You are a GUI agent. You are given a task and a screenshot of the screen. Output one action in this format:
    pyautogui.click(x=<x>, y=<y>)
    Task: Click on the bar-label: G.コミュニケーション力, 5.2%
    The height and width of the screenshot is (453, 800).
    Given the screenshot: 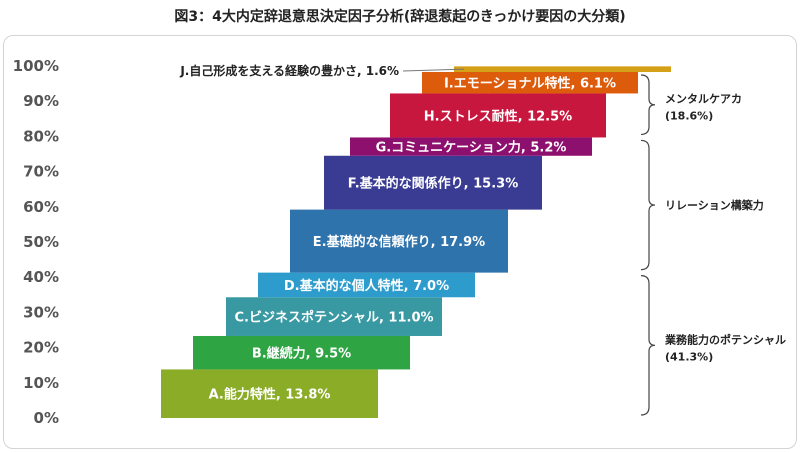 What is the action you would take?
    pyautogui.click(x=471, y=148)
    